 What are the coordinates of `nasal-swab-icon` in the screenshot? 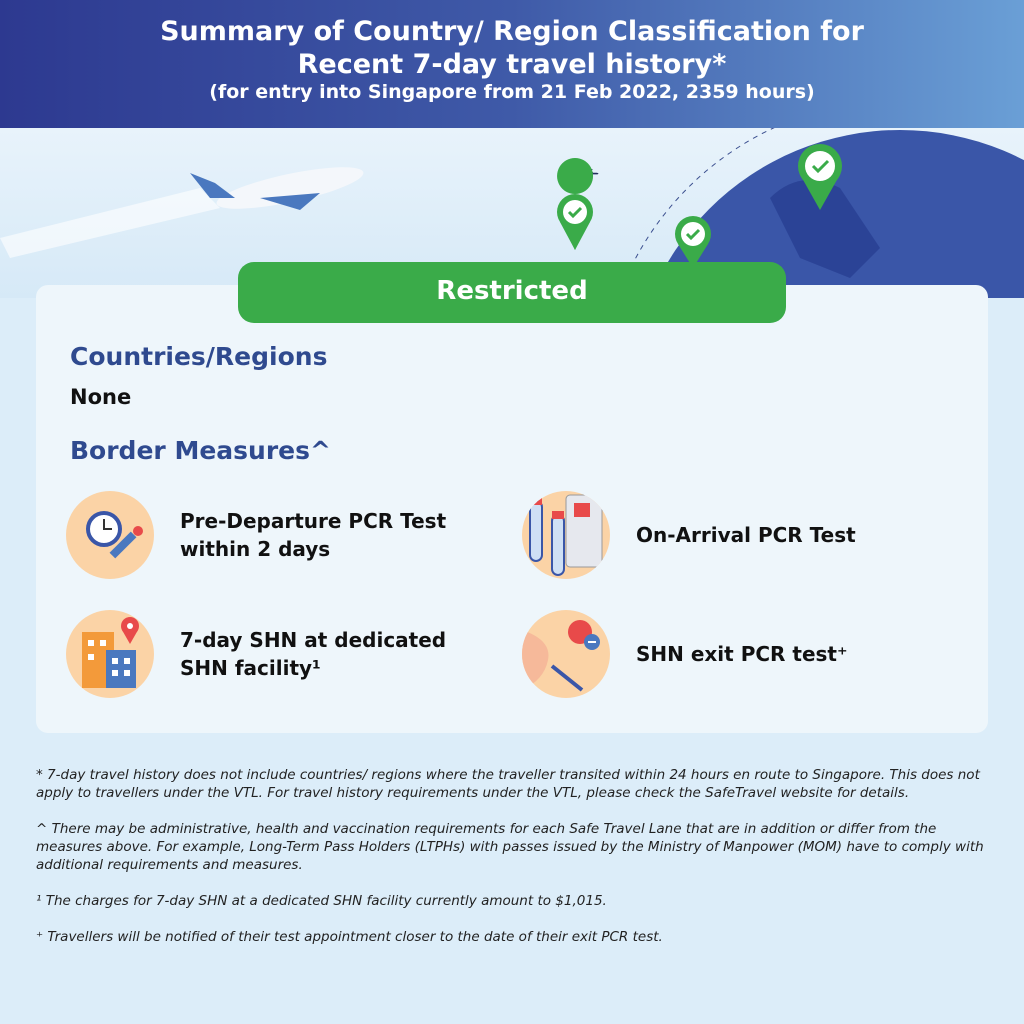 It's located at (566, 654).